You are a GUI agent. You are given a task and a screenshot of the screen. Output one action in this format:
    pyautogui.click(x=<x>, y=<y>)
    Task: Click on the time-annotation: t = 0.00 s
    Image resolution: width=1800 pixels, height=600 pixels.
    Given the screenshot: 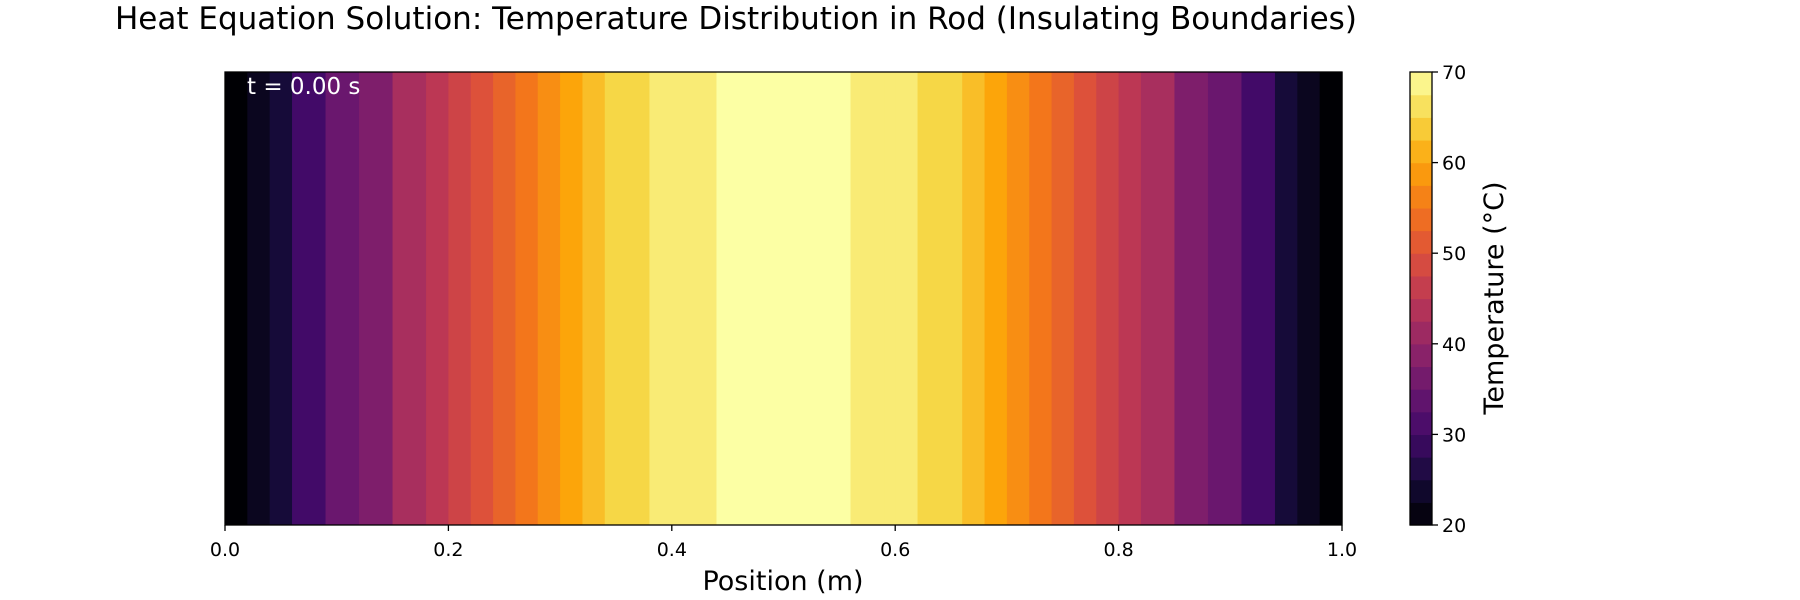 What is the action you would take?
    pyautogui.click(x=303, y=87)
    